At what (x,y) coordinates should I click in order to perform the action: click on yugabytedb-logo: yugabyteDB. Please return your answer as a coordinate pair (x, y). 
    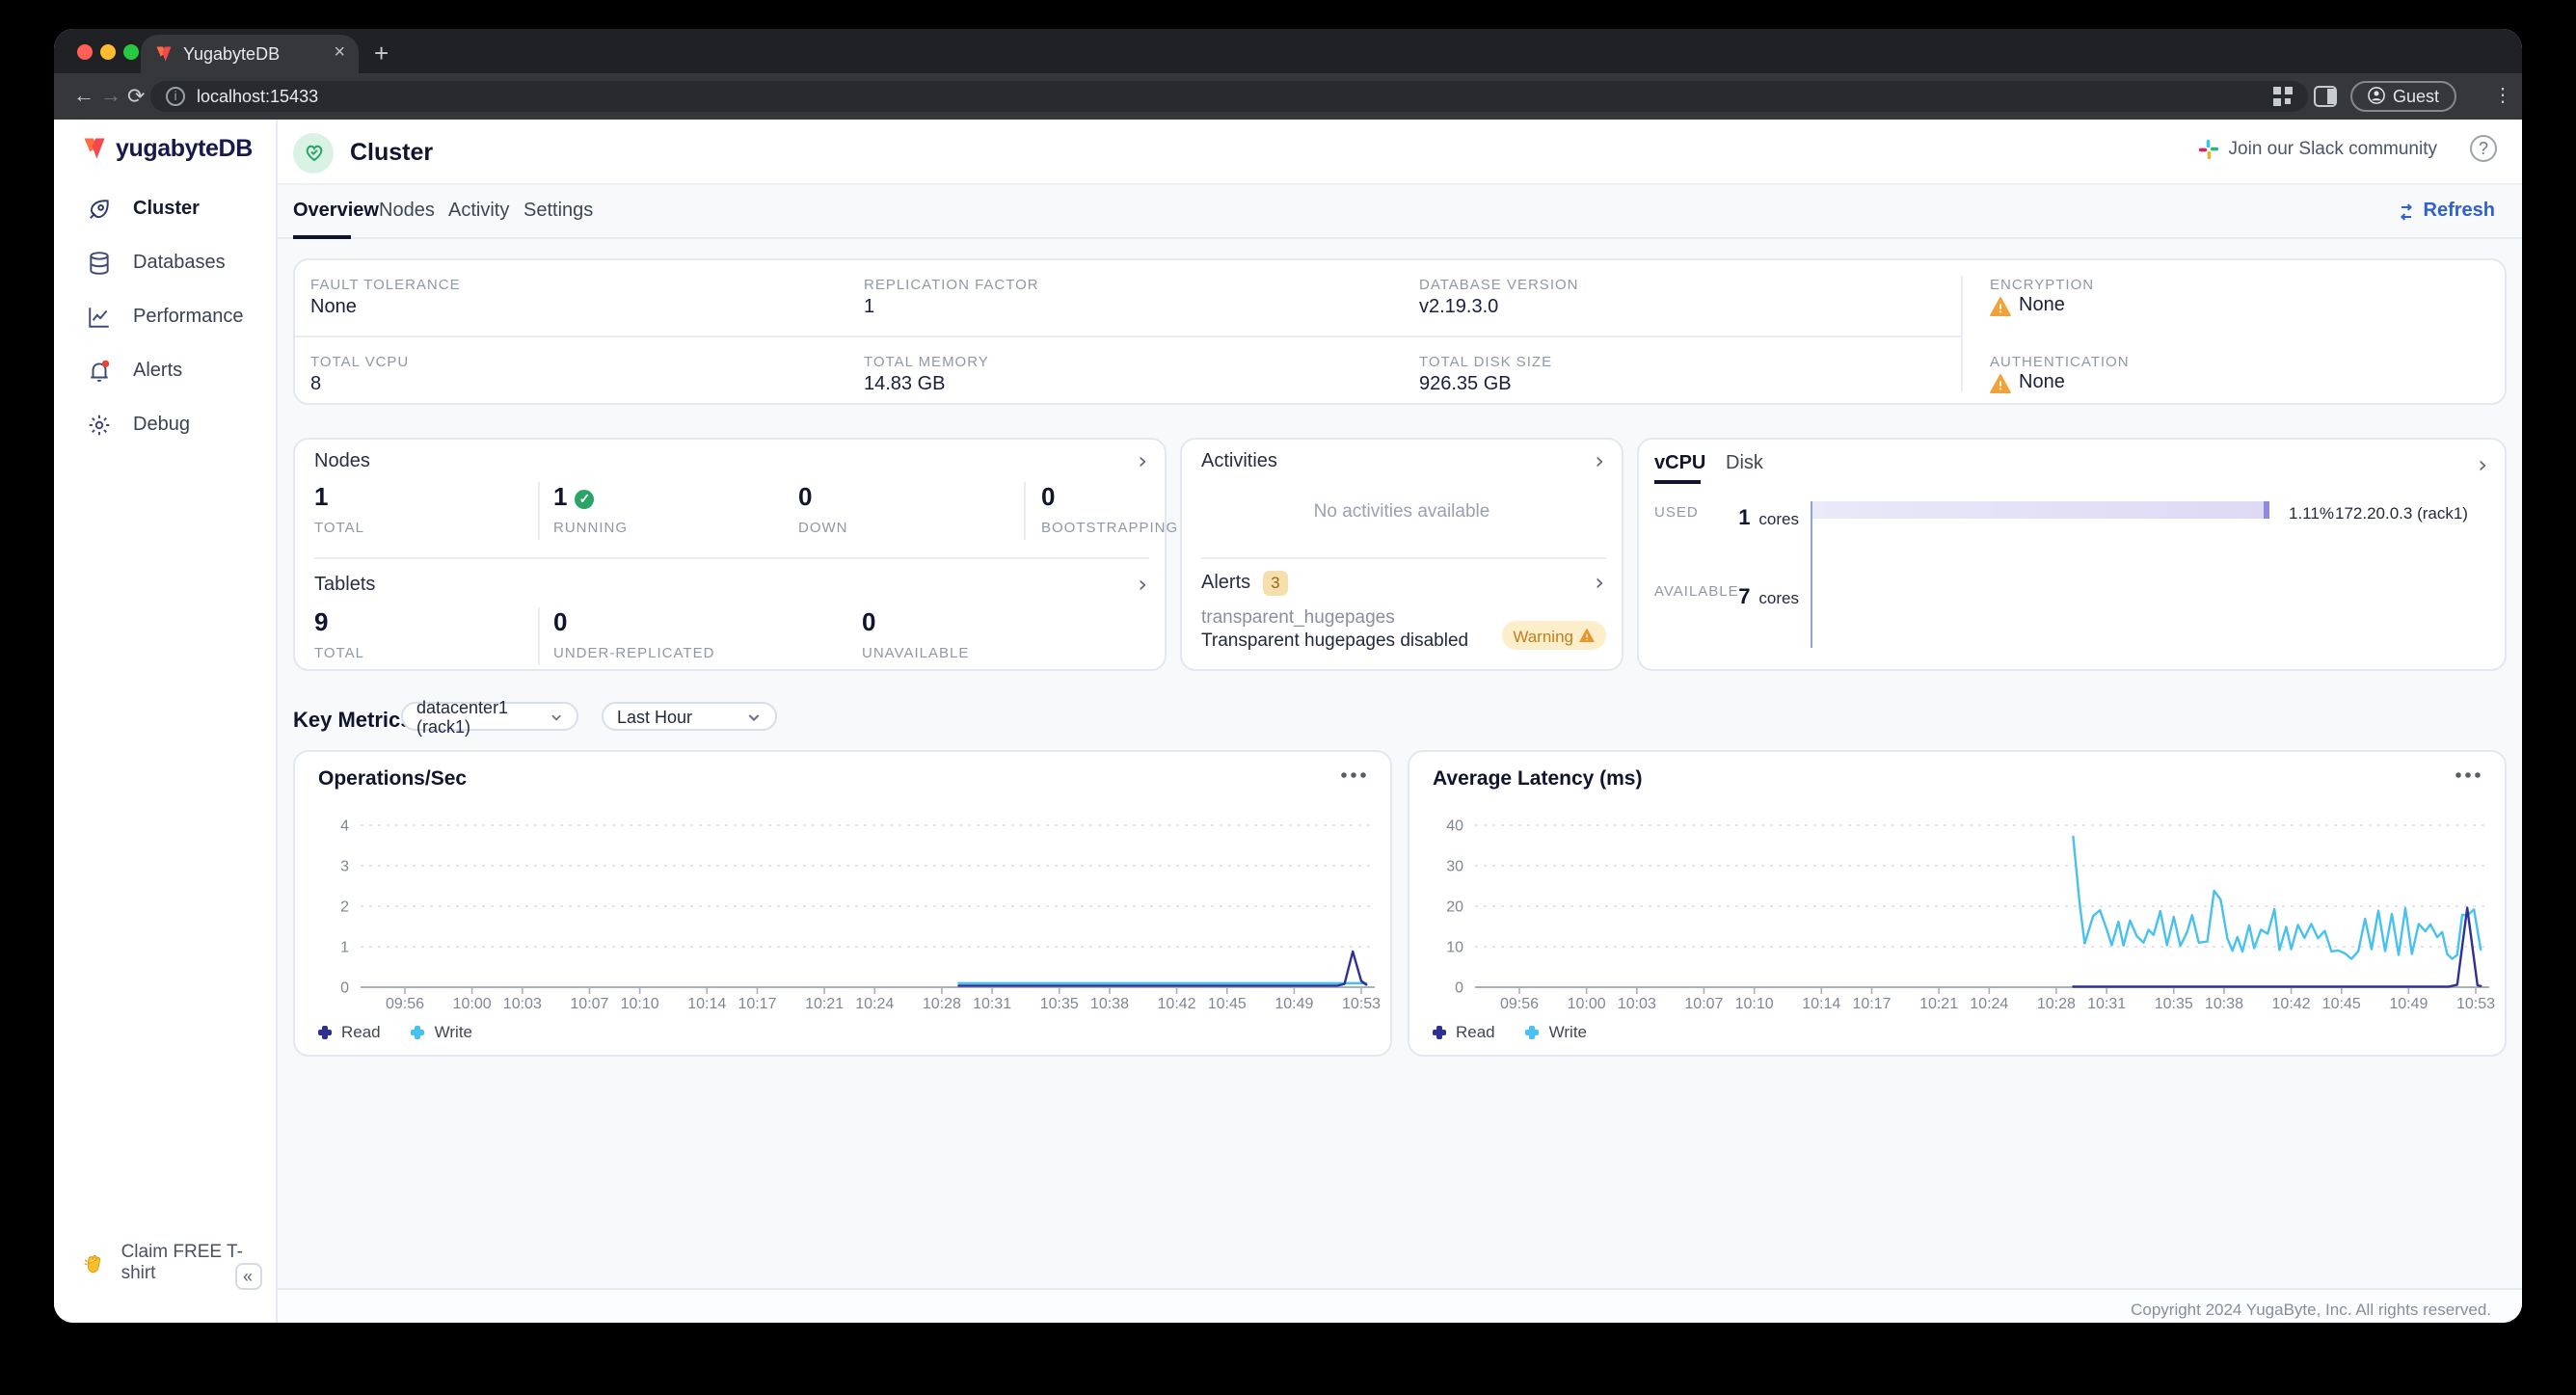
    Looking at the image, I should click on (167, 147).